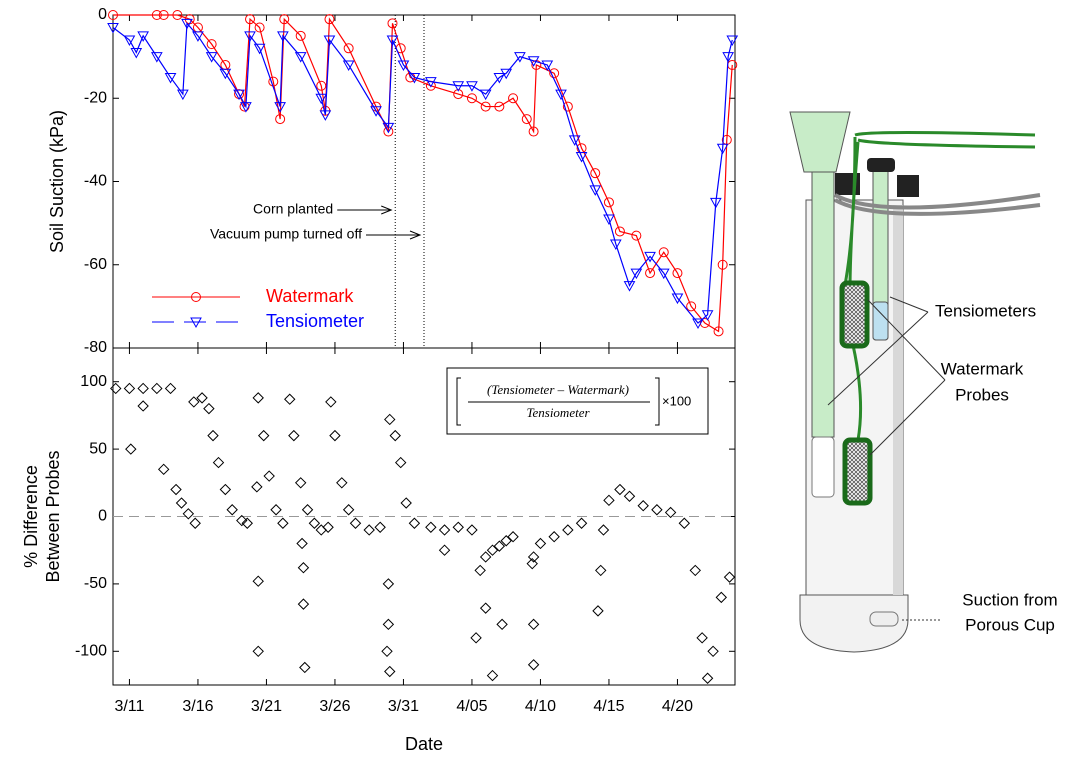 This screenshot has width=1075, height=762. What do you see at coordinates (129, 706) in the screenshot?
I see `x-tick-label: 3/11` at bounding box center [129, 706].